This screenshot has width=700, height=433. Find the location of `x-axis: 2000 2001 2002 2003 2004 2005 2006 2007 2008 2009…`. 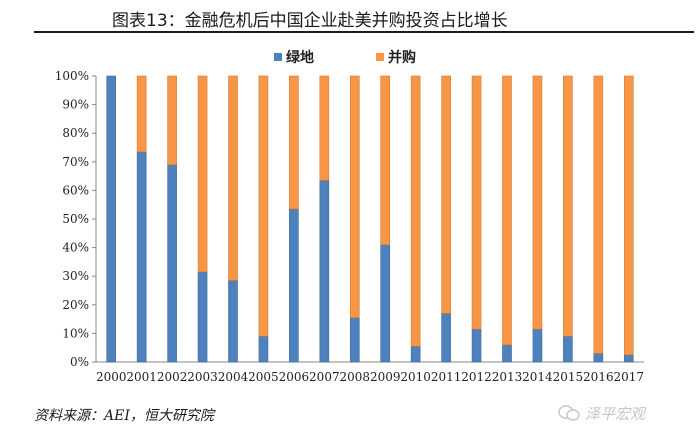

x-axis: 2000 2001 2002 2003 2004 2005 2006 2007 2008 2009… is located at coordinates (370, 377).